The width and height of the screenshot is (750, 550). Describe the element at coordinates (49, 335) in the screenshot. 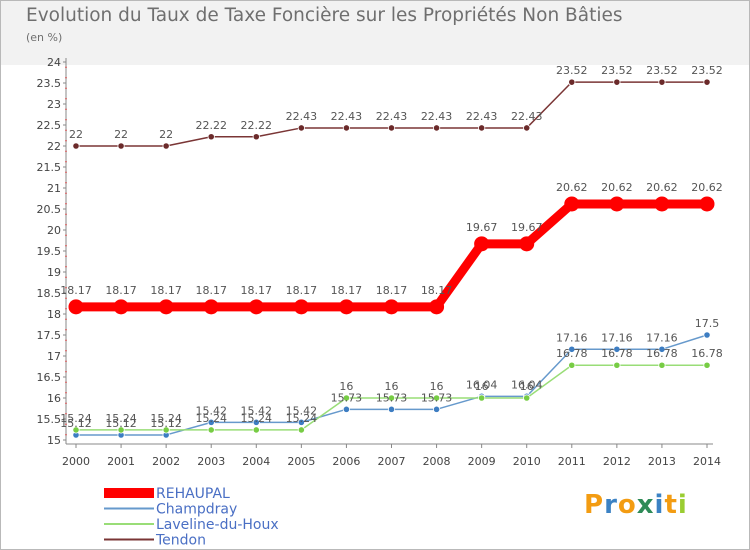

I see `y-tick-label: 17.5` at that location.